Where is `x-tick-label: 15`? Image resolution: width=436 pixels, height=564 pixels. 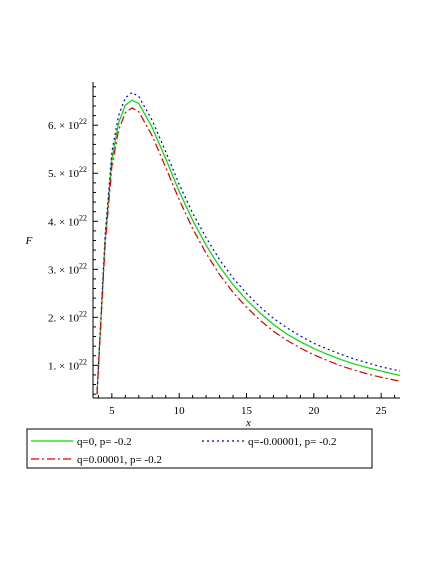 x-tick-label: 15 is located at coordinates (247, 411).